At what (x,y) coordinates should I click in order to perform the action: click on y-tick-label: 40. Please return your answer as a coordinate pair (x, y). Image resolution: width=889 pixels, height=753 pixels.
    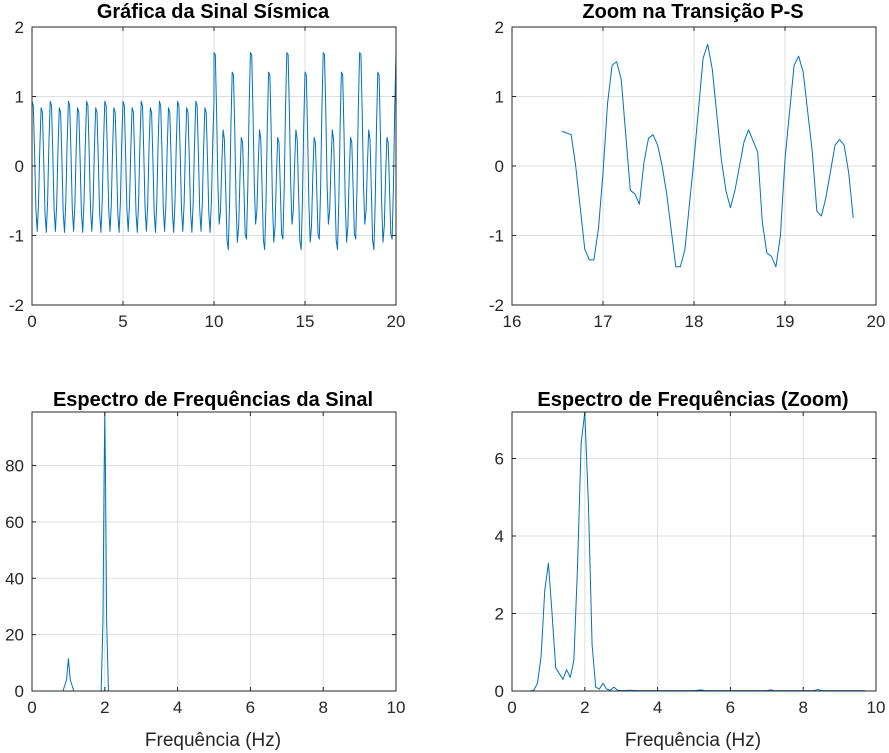
    Looking at the image, I should click on (14, 578).